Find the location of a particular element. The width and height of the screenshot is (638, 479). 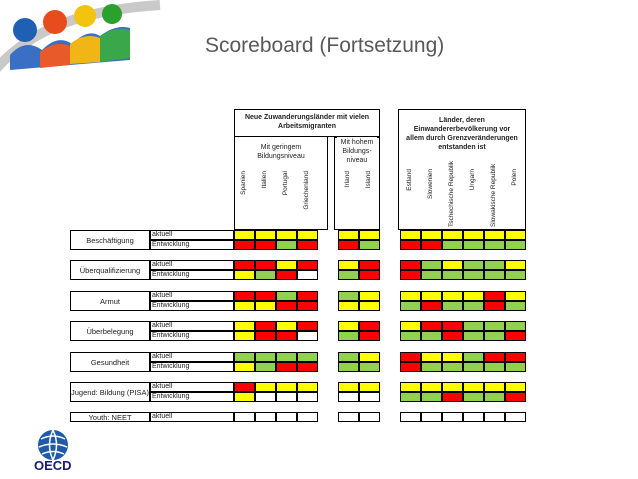

country-label: Irland is located at coordinates (347, 179).